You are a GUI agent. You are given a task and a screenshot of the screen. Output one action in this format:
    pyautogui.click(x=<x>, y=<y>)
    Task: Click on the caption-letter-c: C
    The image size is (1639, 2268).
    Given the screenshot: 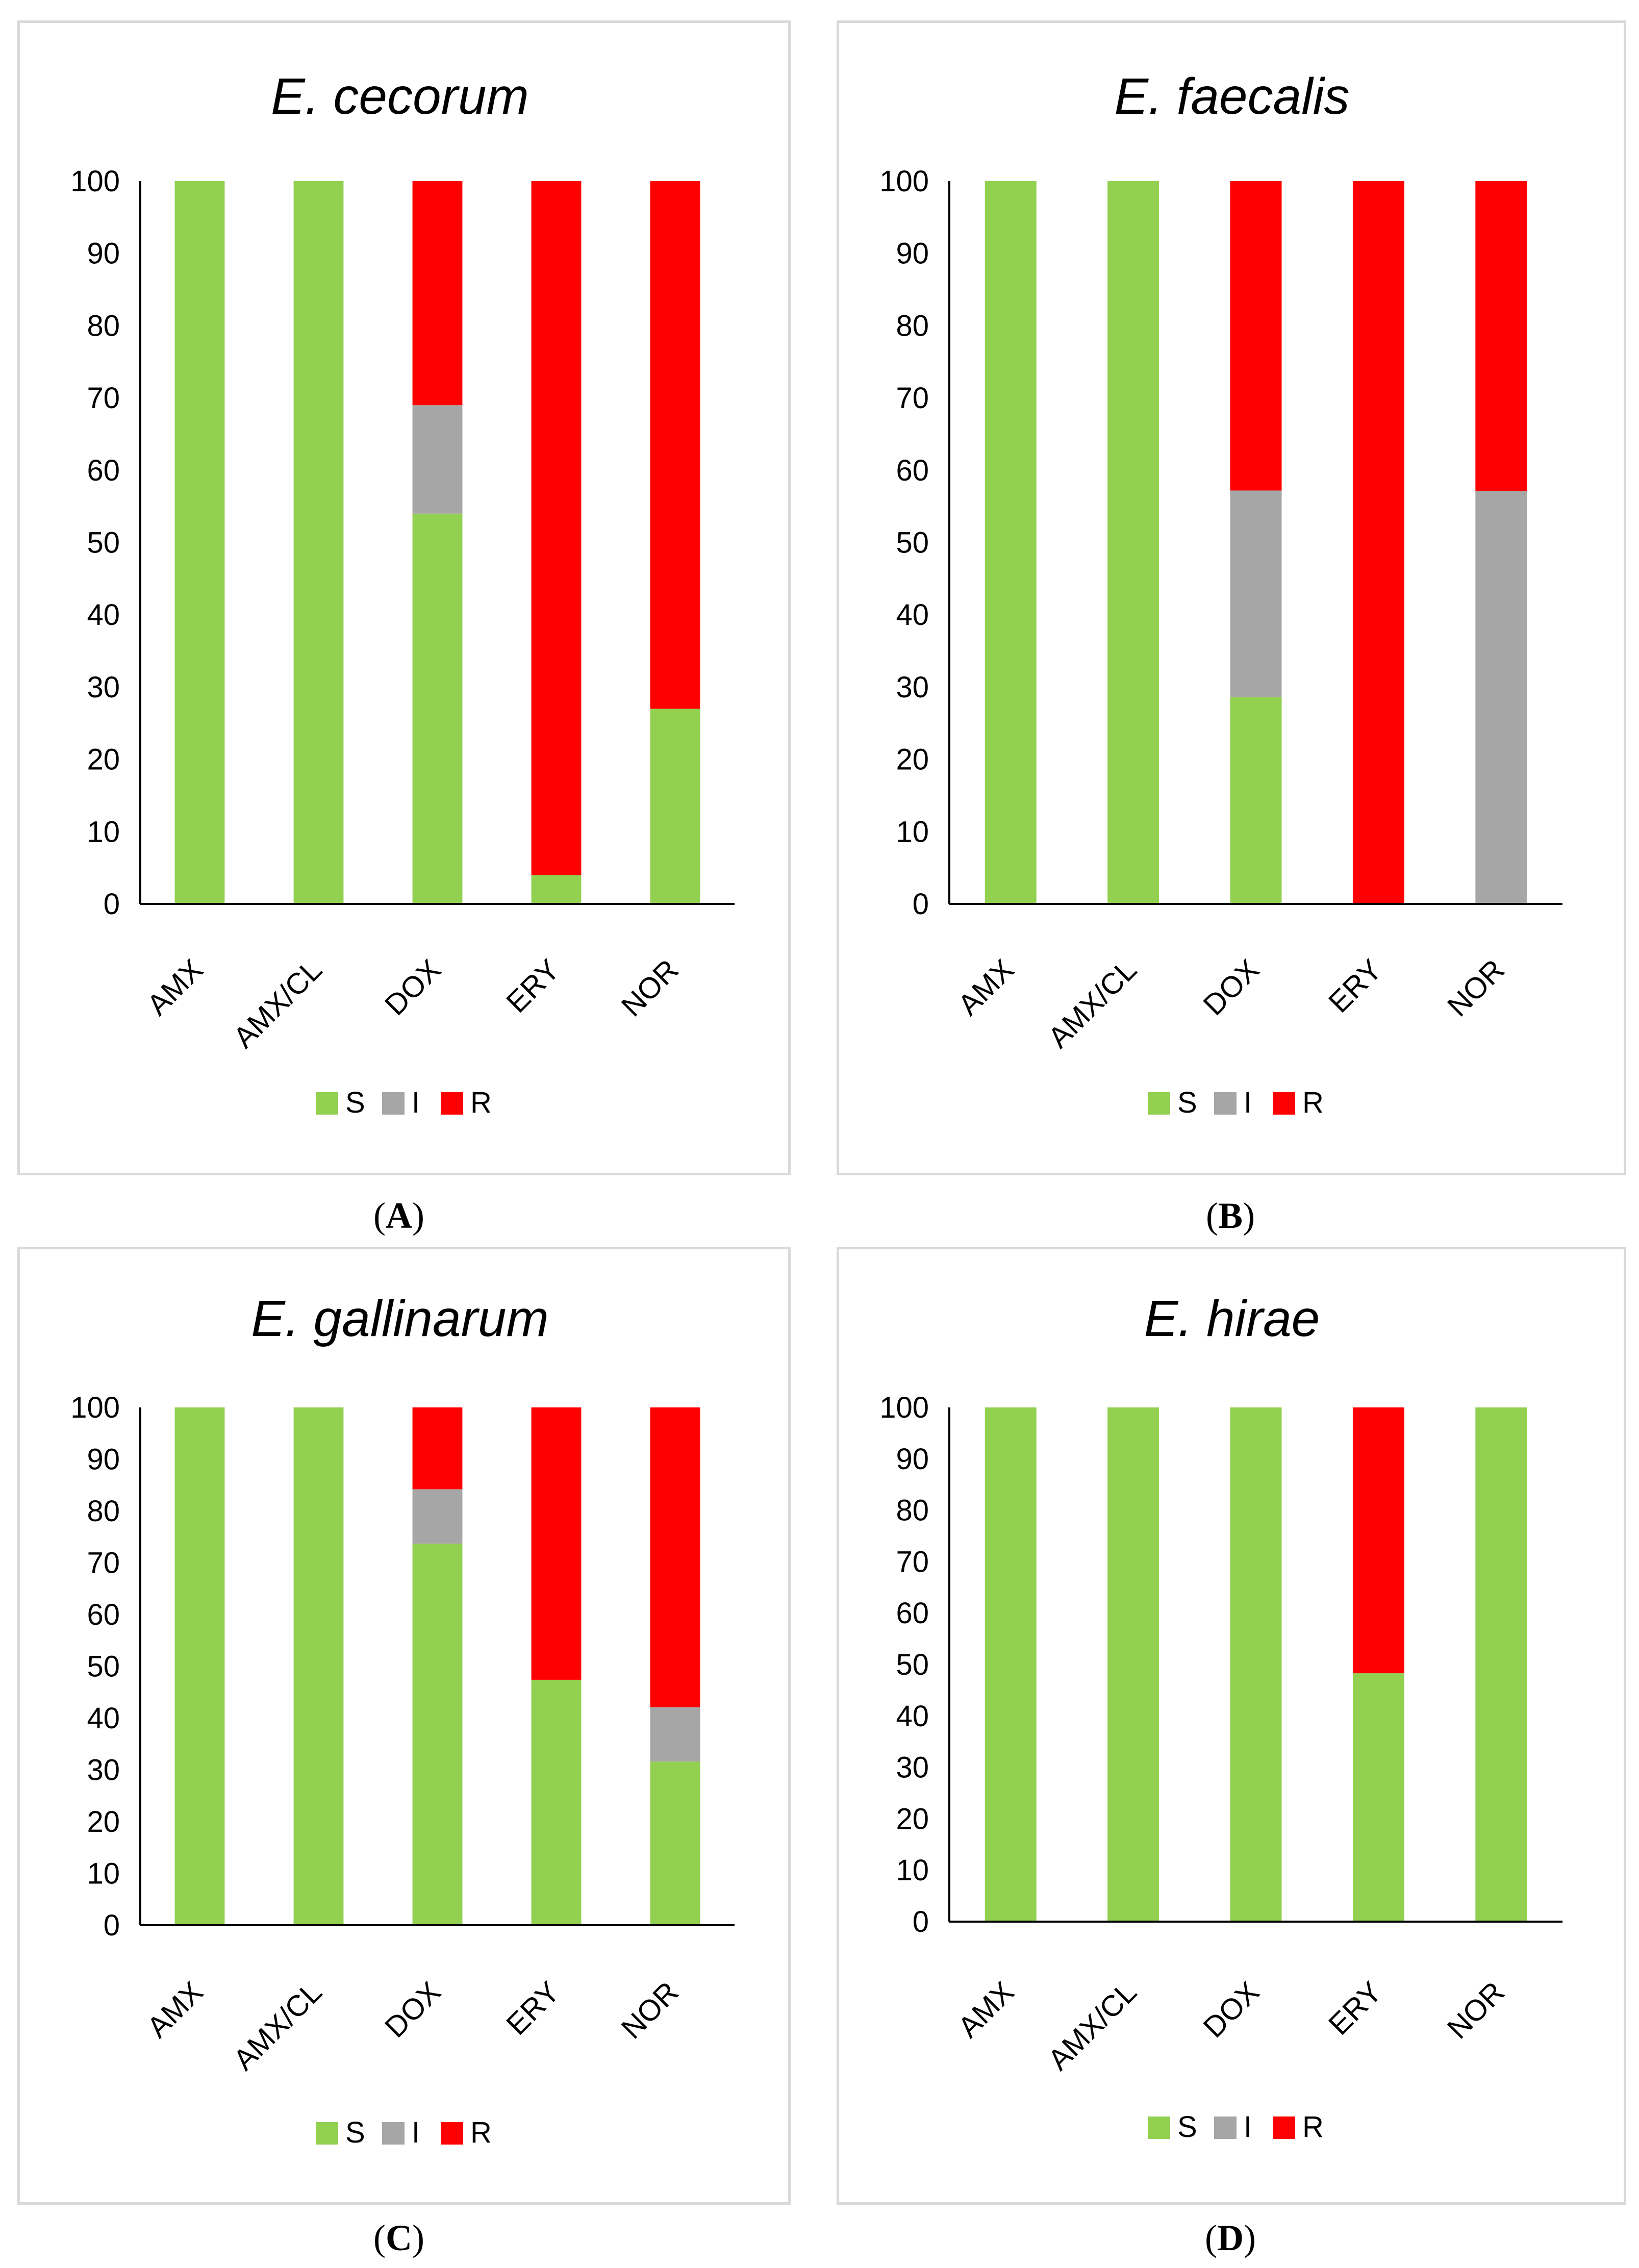 What is the action you would take?
    pyautogui.click(x=399, y=2237)
    